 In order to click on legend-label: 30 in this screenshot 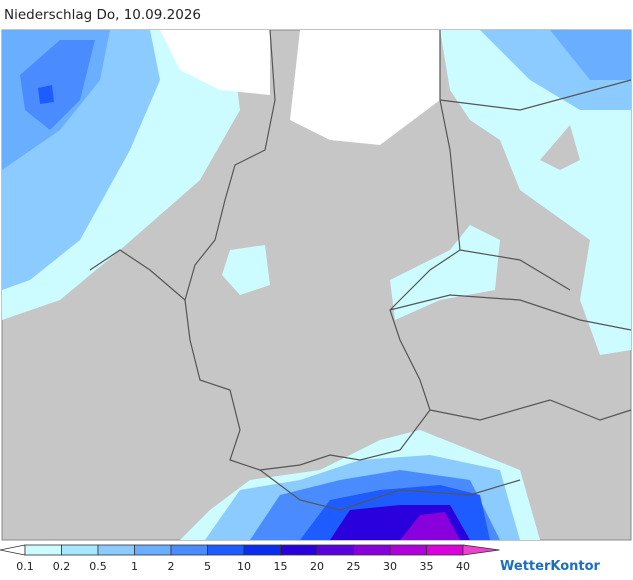, I will do `click(390, 566)`.